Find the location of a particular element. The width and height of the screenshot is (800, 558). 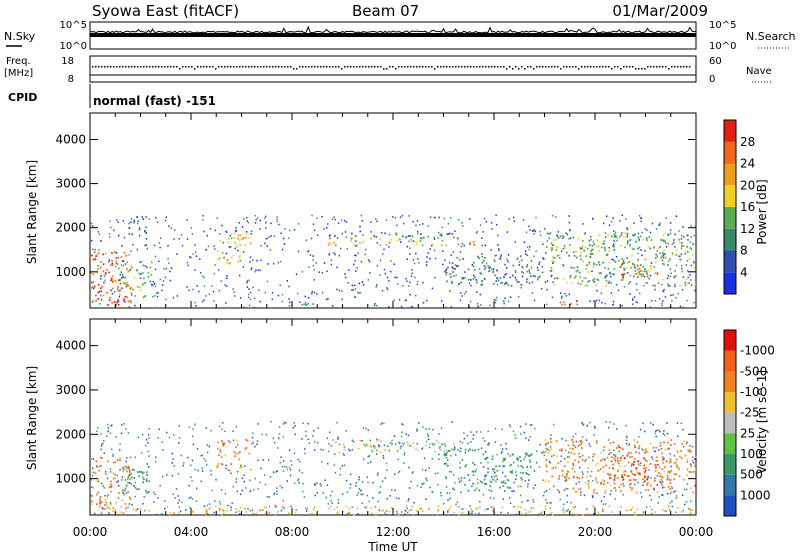

colorbar-tick-label: 16 is located at coordinates (747, 207).